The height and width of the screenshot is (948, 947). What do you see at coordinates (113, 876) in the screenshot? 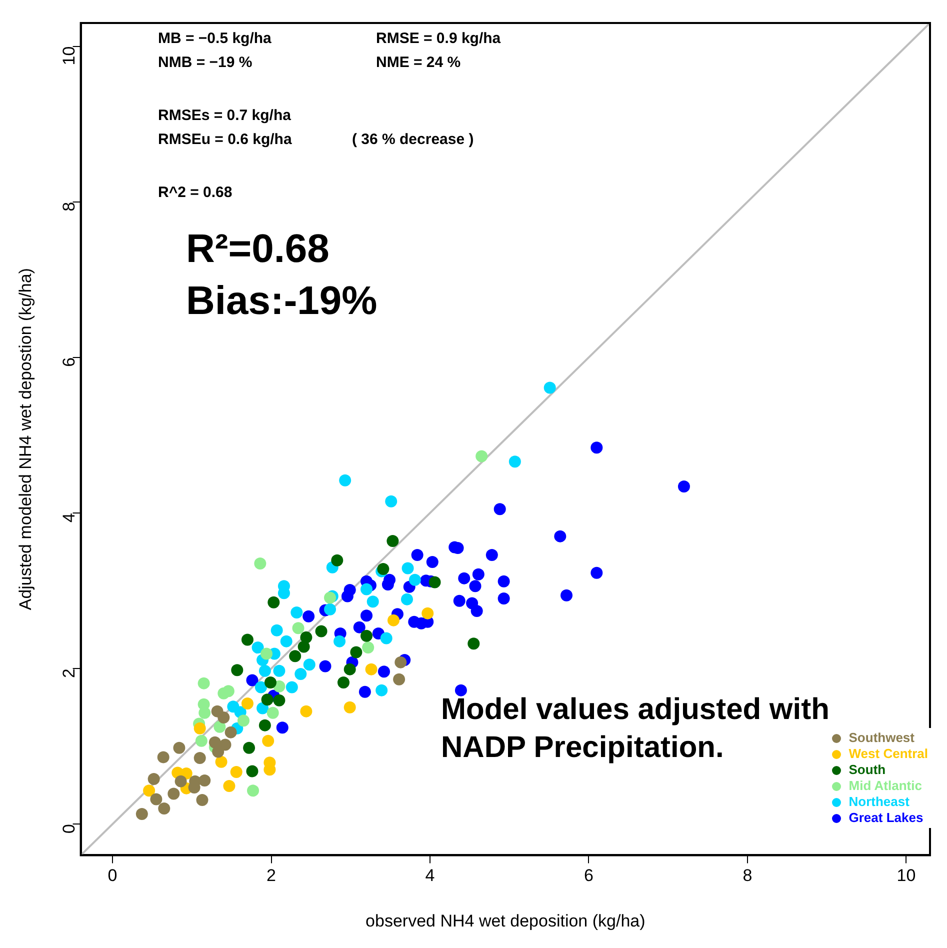
I see `x-tick-label: 0` at bounding box center [113, 876].